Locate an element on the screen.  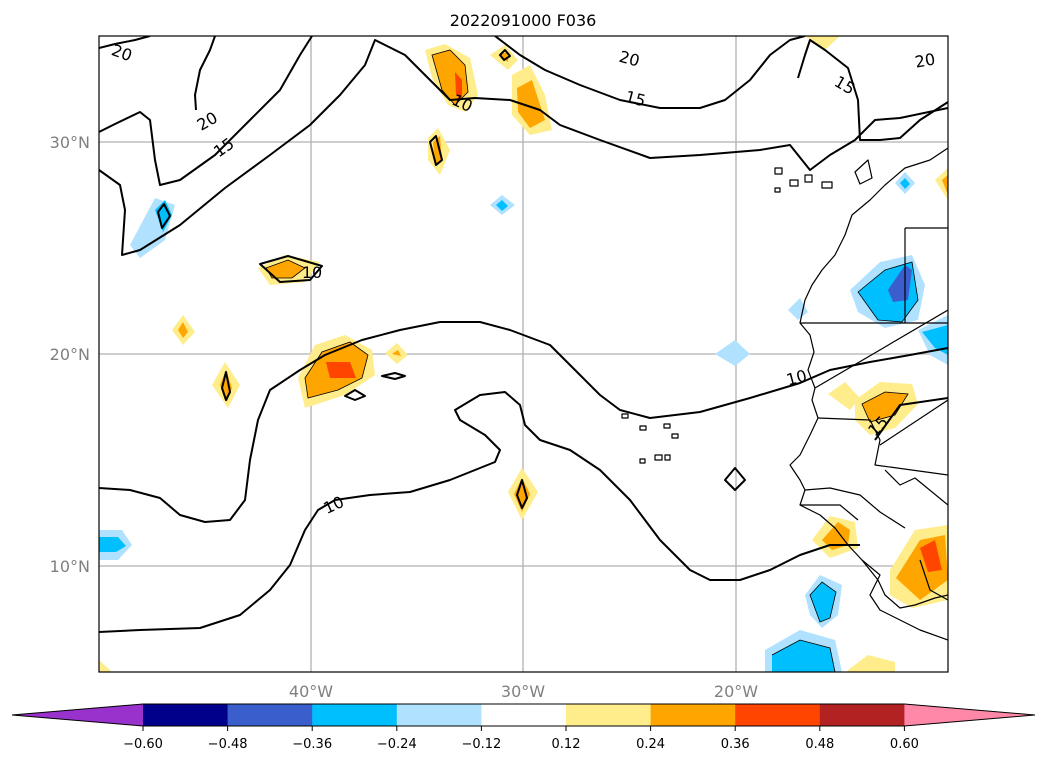
colorbar-tick-label: 0.24 is located at coordinates (650, 744).